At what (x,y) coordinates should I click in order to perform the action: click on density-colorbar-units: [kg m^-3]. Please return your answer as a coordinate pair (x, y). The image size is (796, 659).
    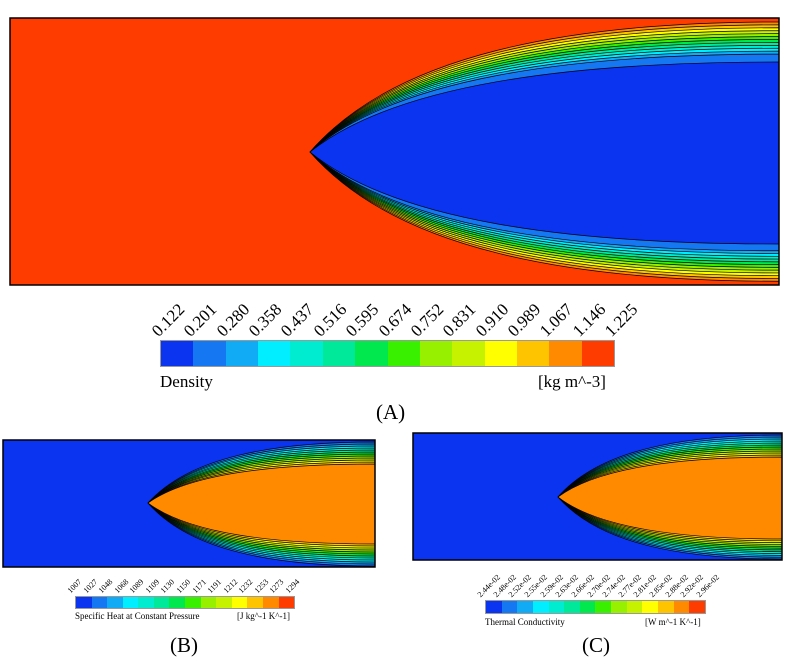
    Looking at the image, I should click on (572, 381).